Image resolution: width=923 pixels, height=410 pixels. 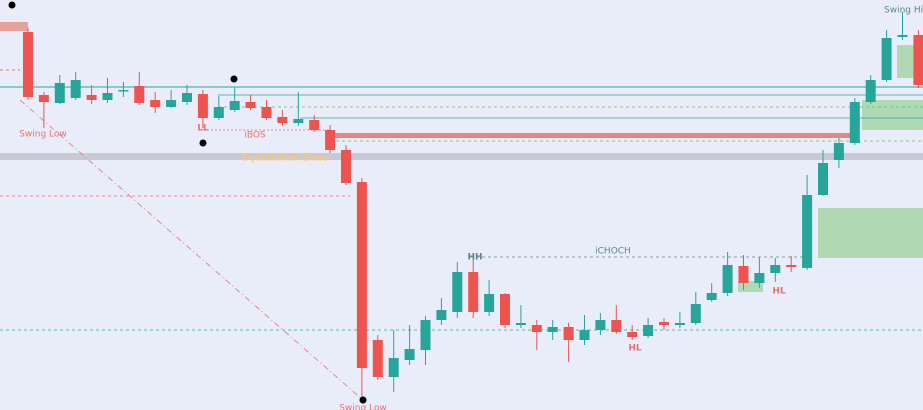 What do you see at coordinates (285, 159) in the screenshot?
I see `annotation: Equilibrium Zone` at bounding box center [285, 159].